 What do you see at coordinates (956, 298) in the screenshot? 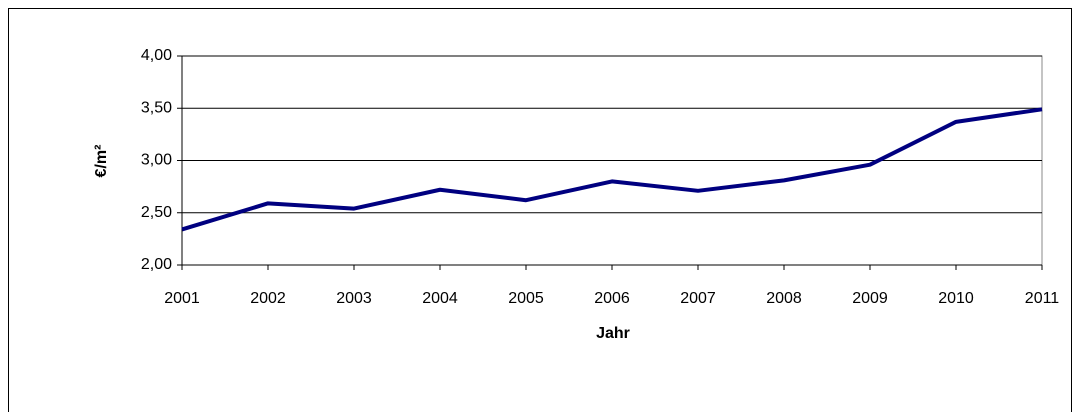
I see `x-tick-label: 2010` at bounding box center [956, 298].